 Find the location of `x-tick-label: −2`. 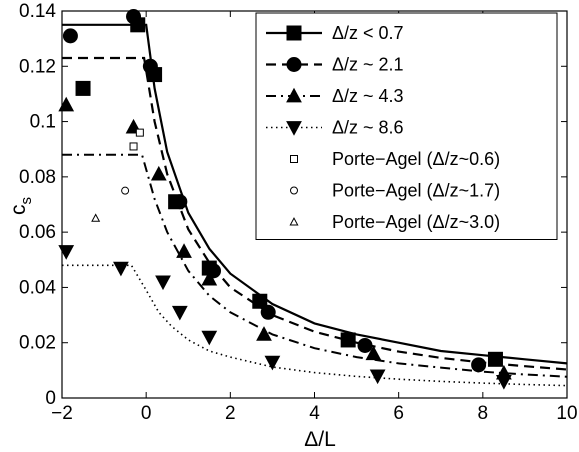

x-tick-label: −2 is located at coordinates (62, 413).